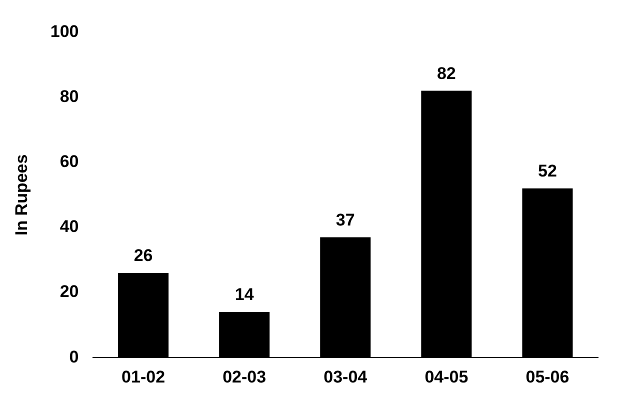 This screenshot has height=408, width=618. Describe the element at coordinates (446, 73) in the screenshot. I see `data-label: 82` at that location.